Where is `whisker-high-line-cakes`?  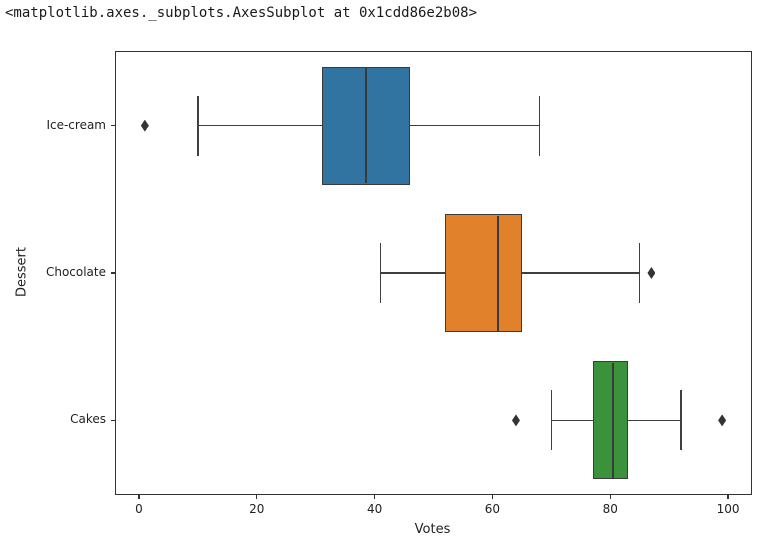 whisker-high-line-cakes is located at coordinates (654, 420).